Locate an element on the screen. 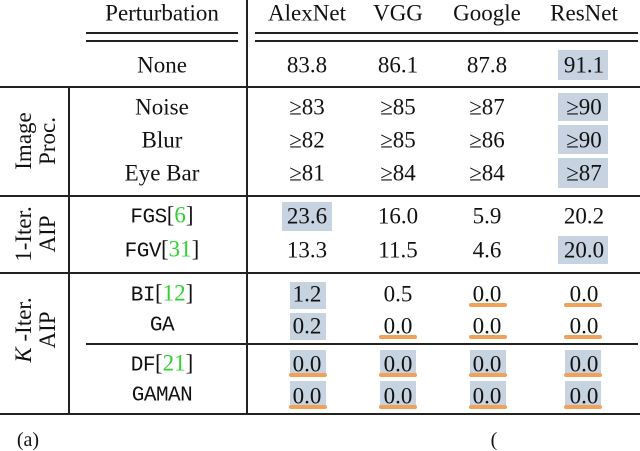  highlight-df-resnet is located at coordinates (583, 363).